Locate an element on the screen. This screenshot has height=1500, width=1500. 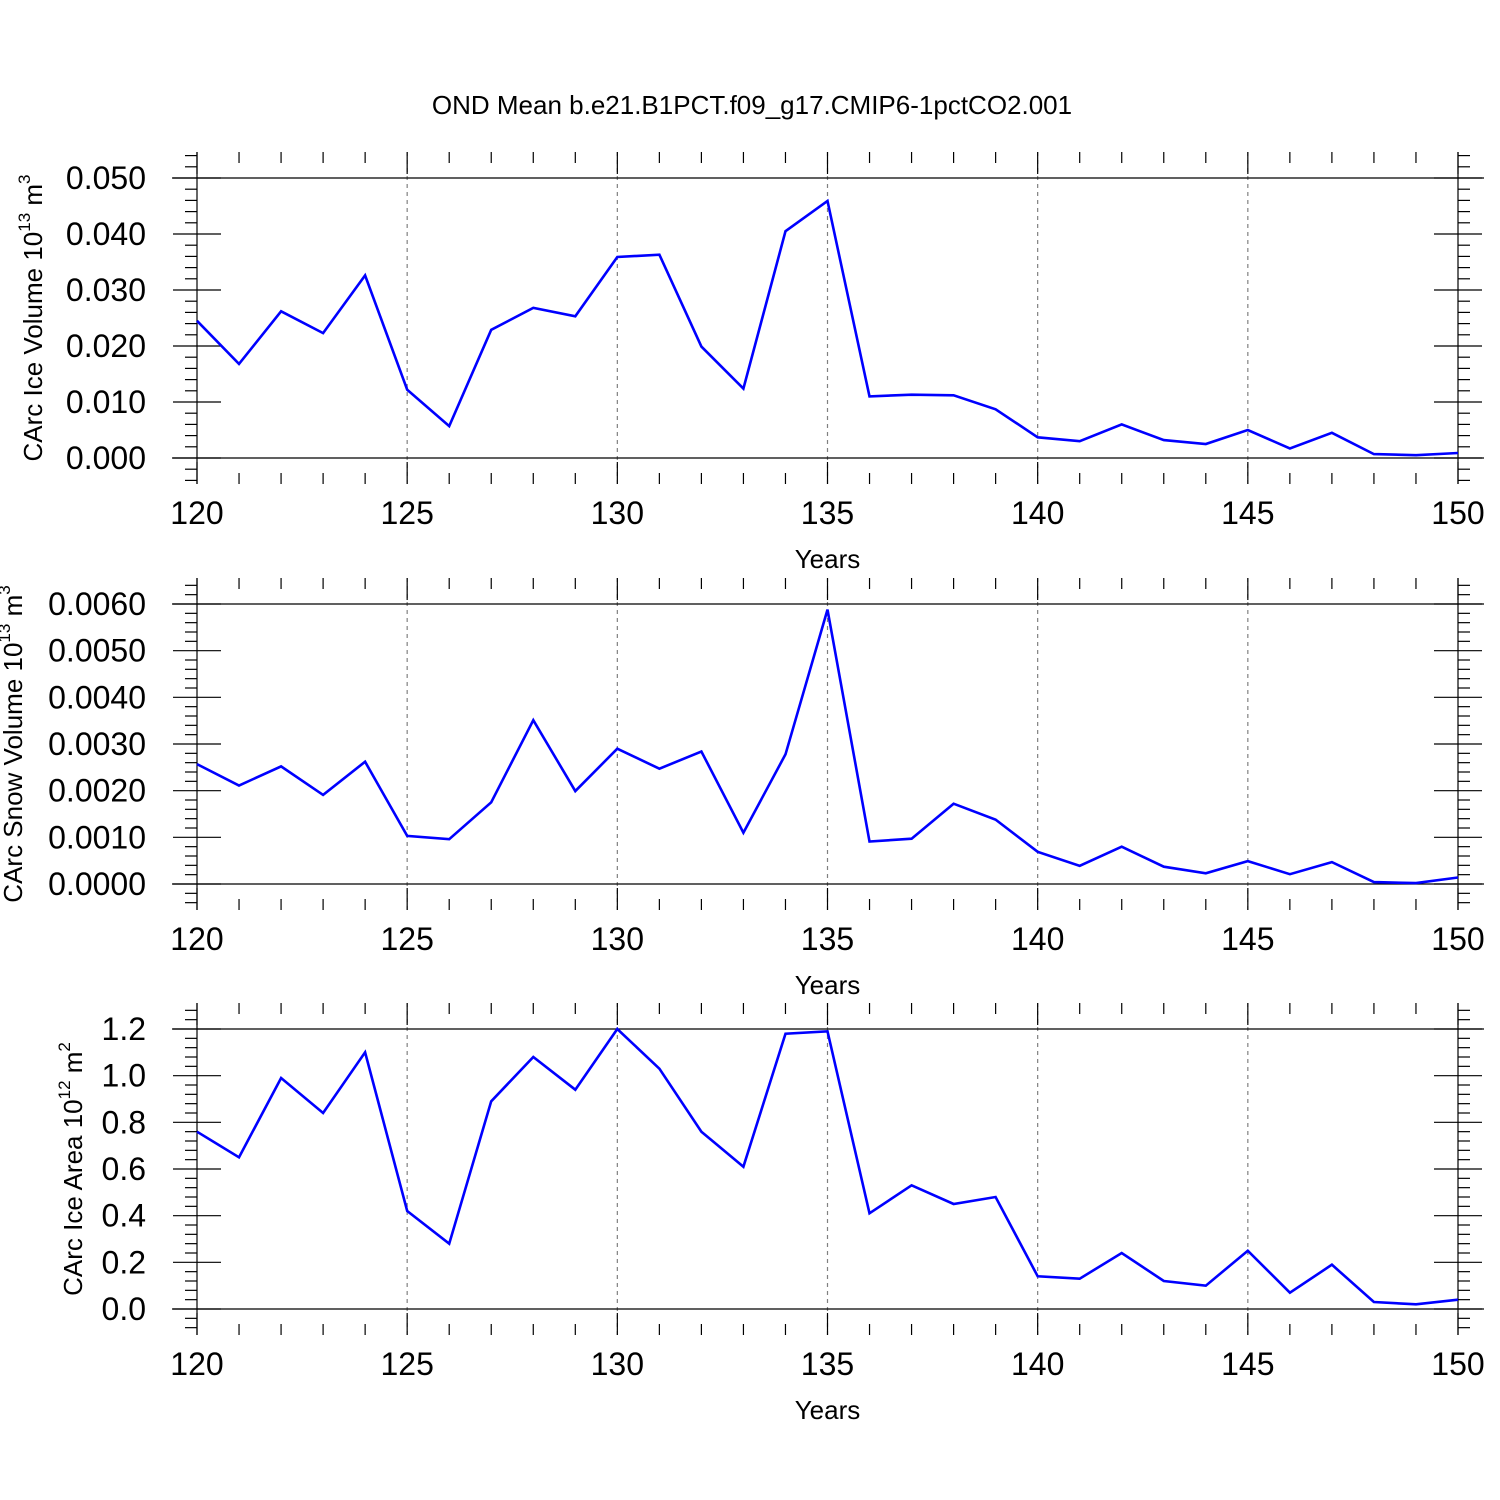
y-tick-label: 0.0 is located at coordinates (124, 1309).